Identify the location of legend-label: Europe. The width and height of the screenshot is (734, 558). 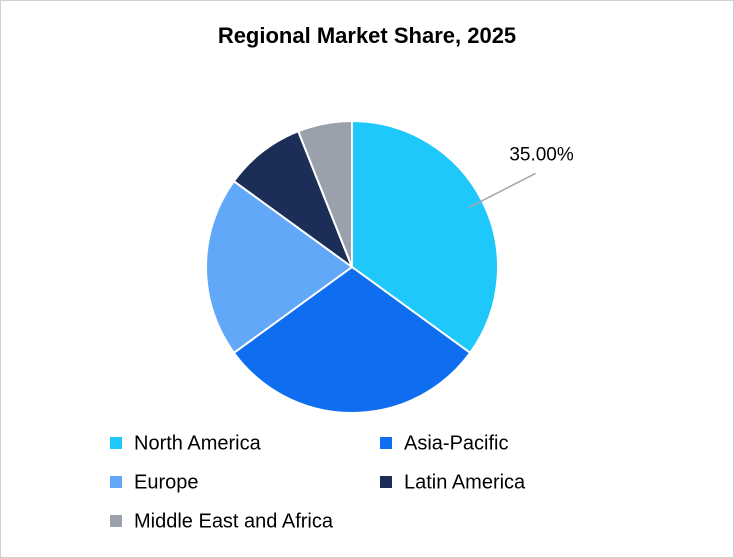
(166, 482).